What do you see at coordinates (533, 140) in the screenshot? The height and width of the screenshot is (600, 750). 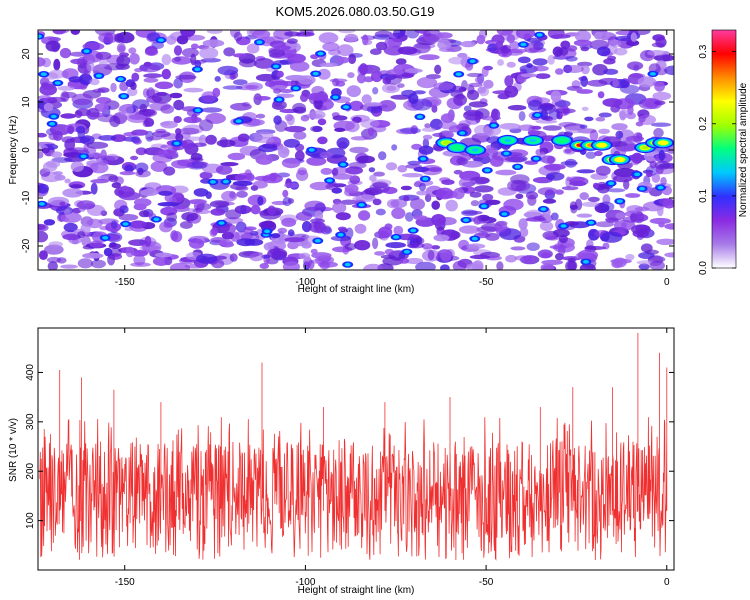 I see `heatmap-hotspot` at bounding box center [533, 140].